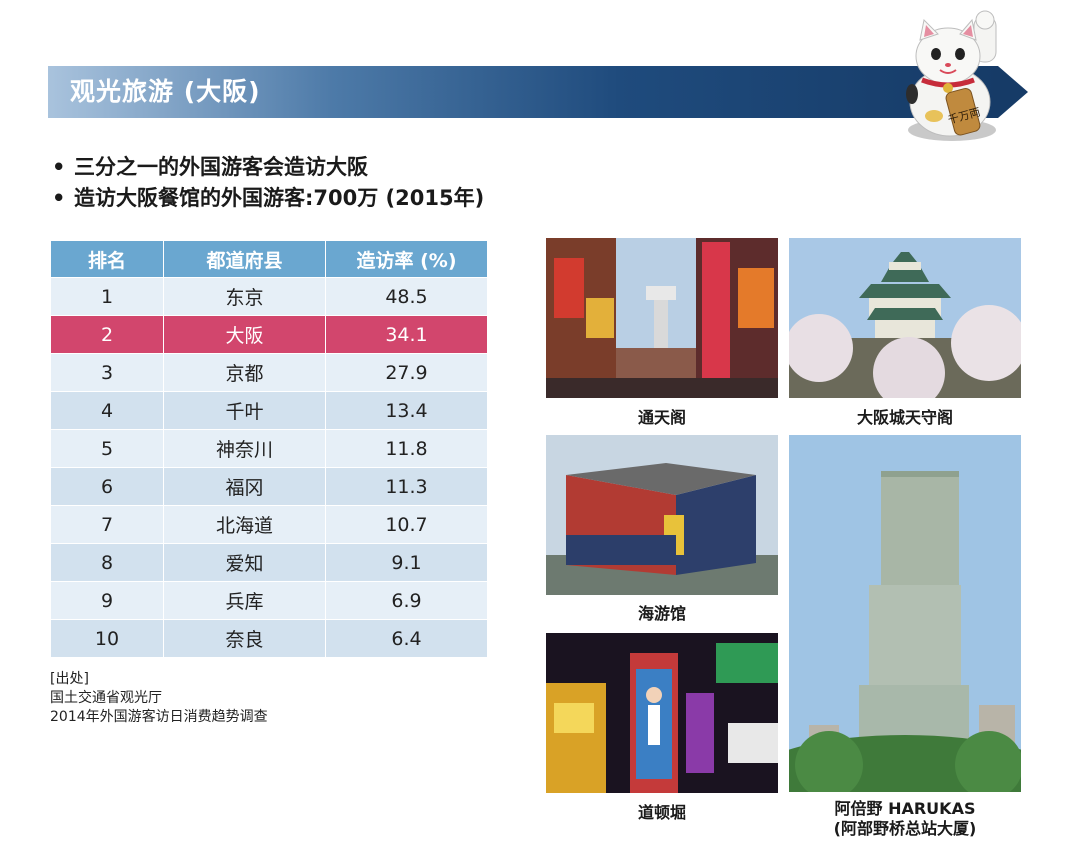 Image resolution: width=1080 pixels, height=852 pixels. Describe the element at coordinates (244, 638) in the screenshot. I see `cell-prefecture: 奈良` at that location.